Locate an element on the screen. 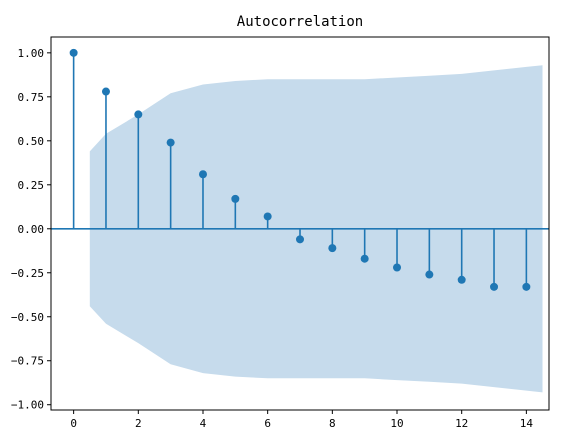 The width and height of the screenshot is (571, 446). x-tick-label: 4 is located at coordinates (203, 423).